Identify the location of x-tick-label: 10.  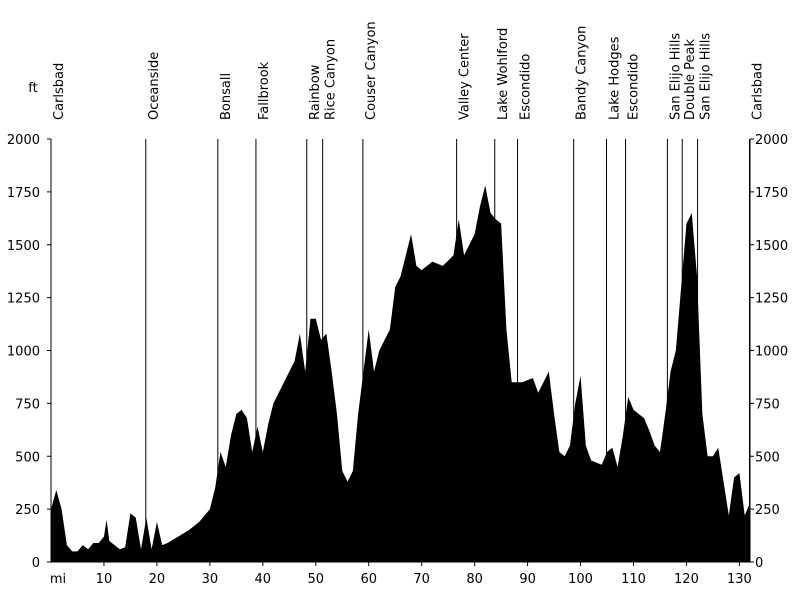
(104, 579).